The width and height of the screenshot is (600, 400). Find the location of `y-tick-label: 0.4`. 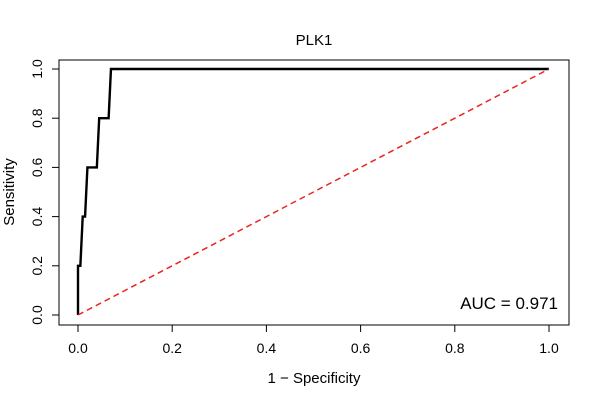

y-tick-label: 0.4 is located at coordinates (37, 217).